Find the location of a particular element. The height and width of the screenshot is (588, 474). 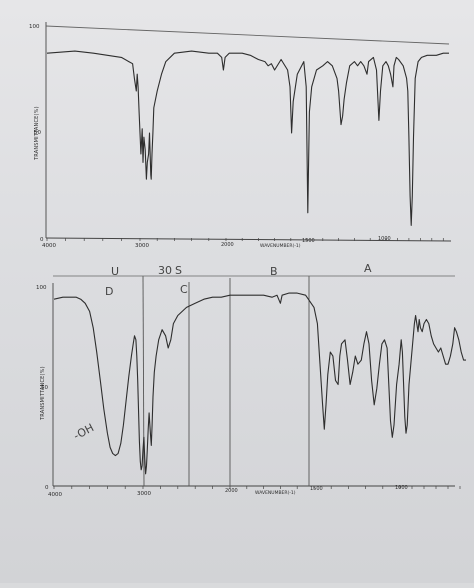

annotation-letter-s: S is located at coordinates (178, 270).